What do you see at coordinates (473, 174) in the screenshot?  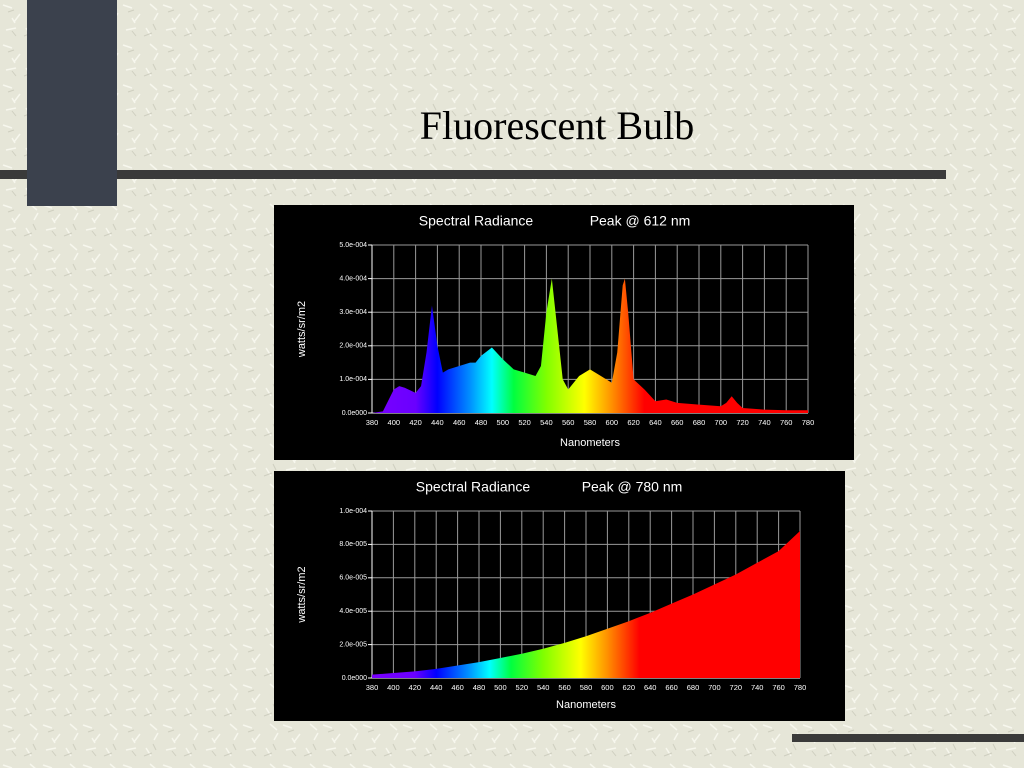 I see `header-rule` at bounding box center [473, 174].